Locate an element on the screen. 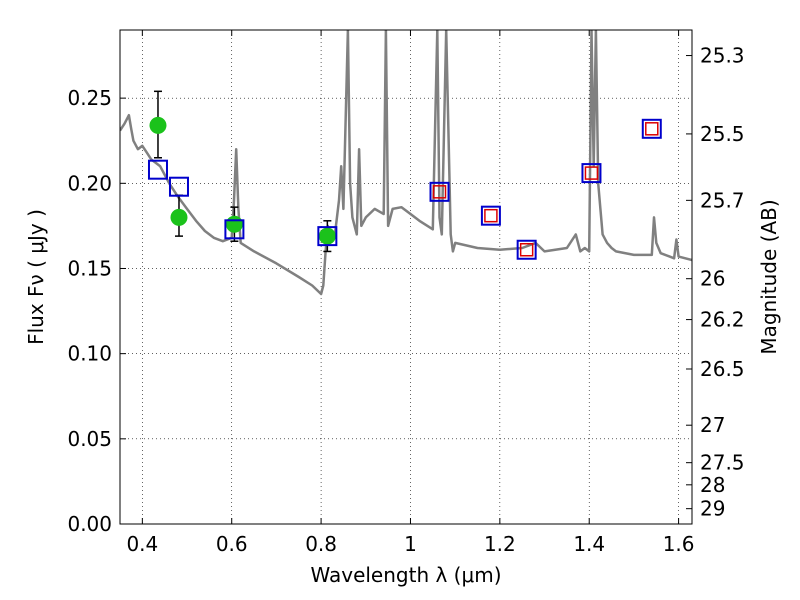  y2-tick-label: 25.3 is located at coordinates (722, 56).